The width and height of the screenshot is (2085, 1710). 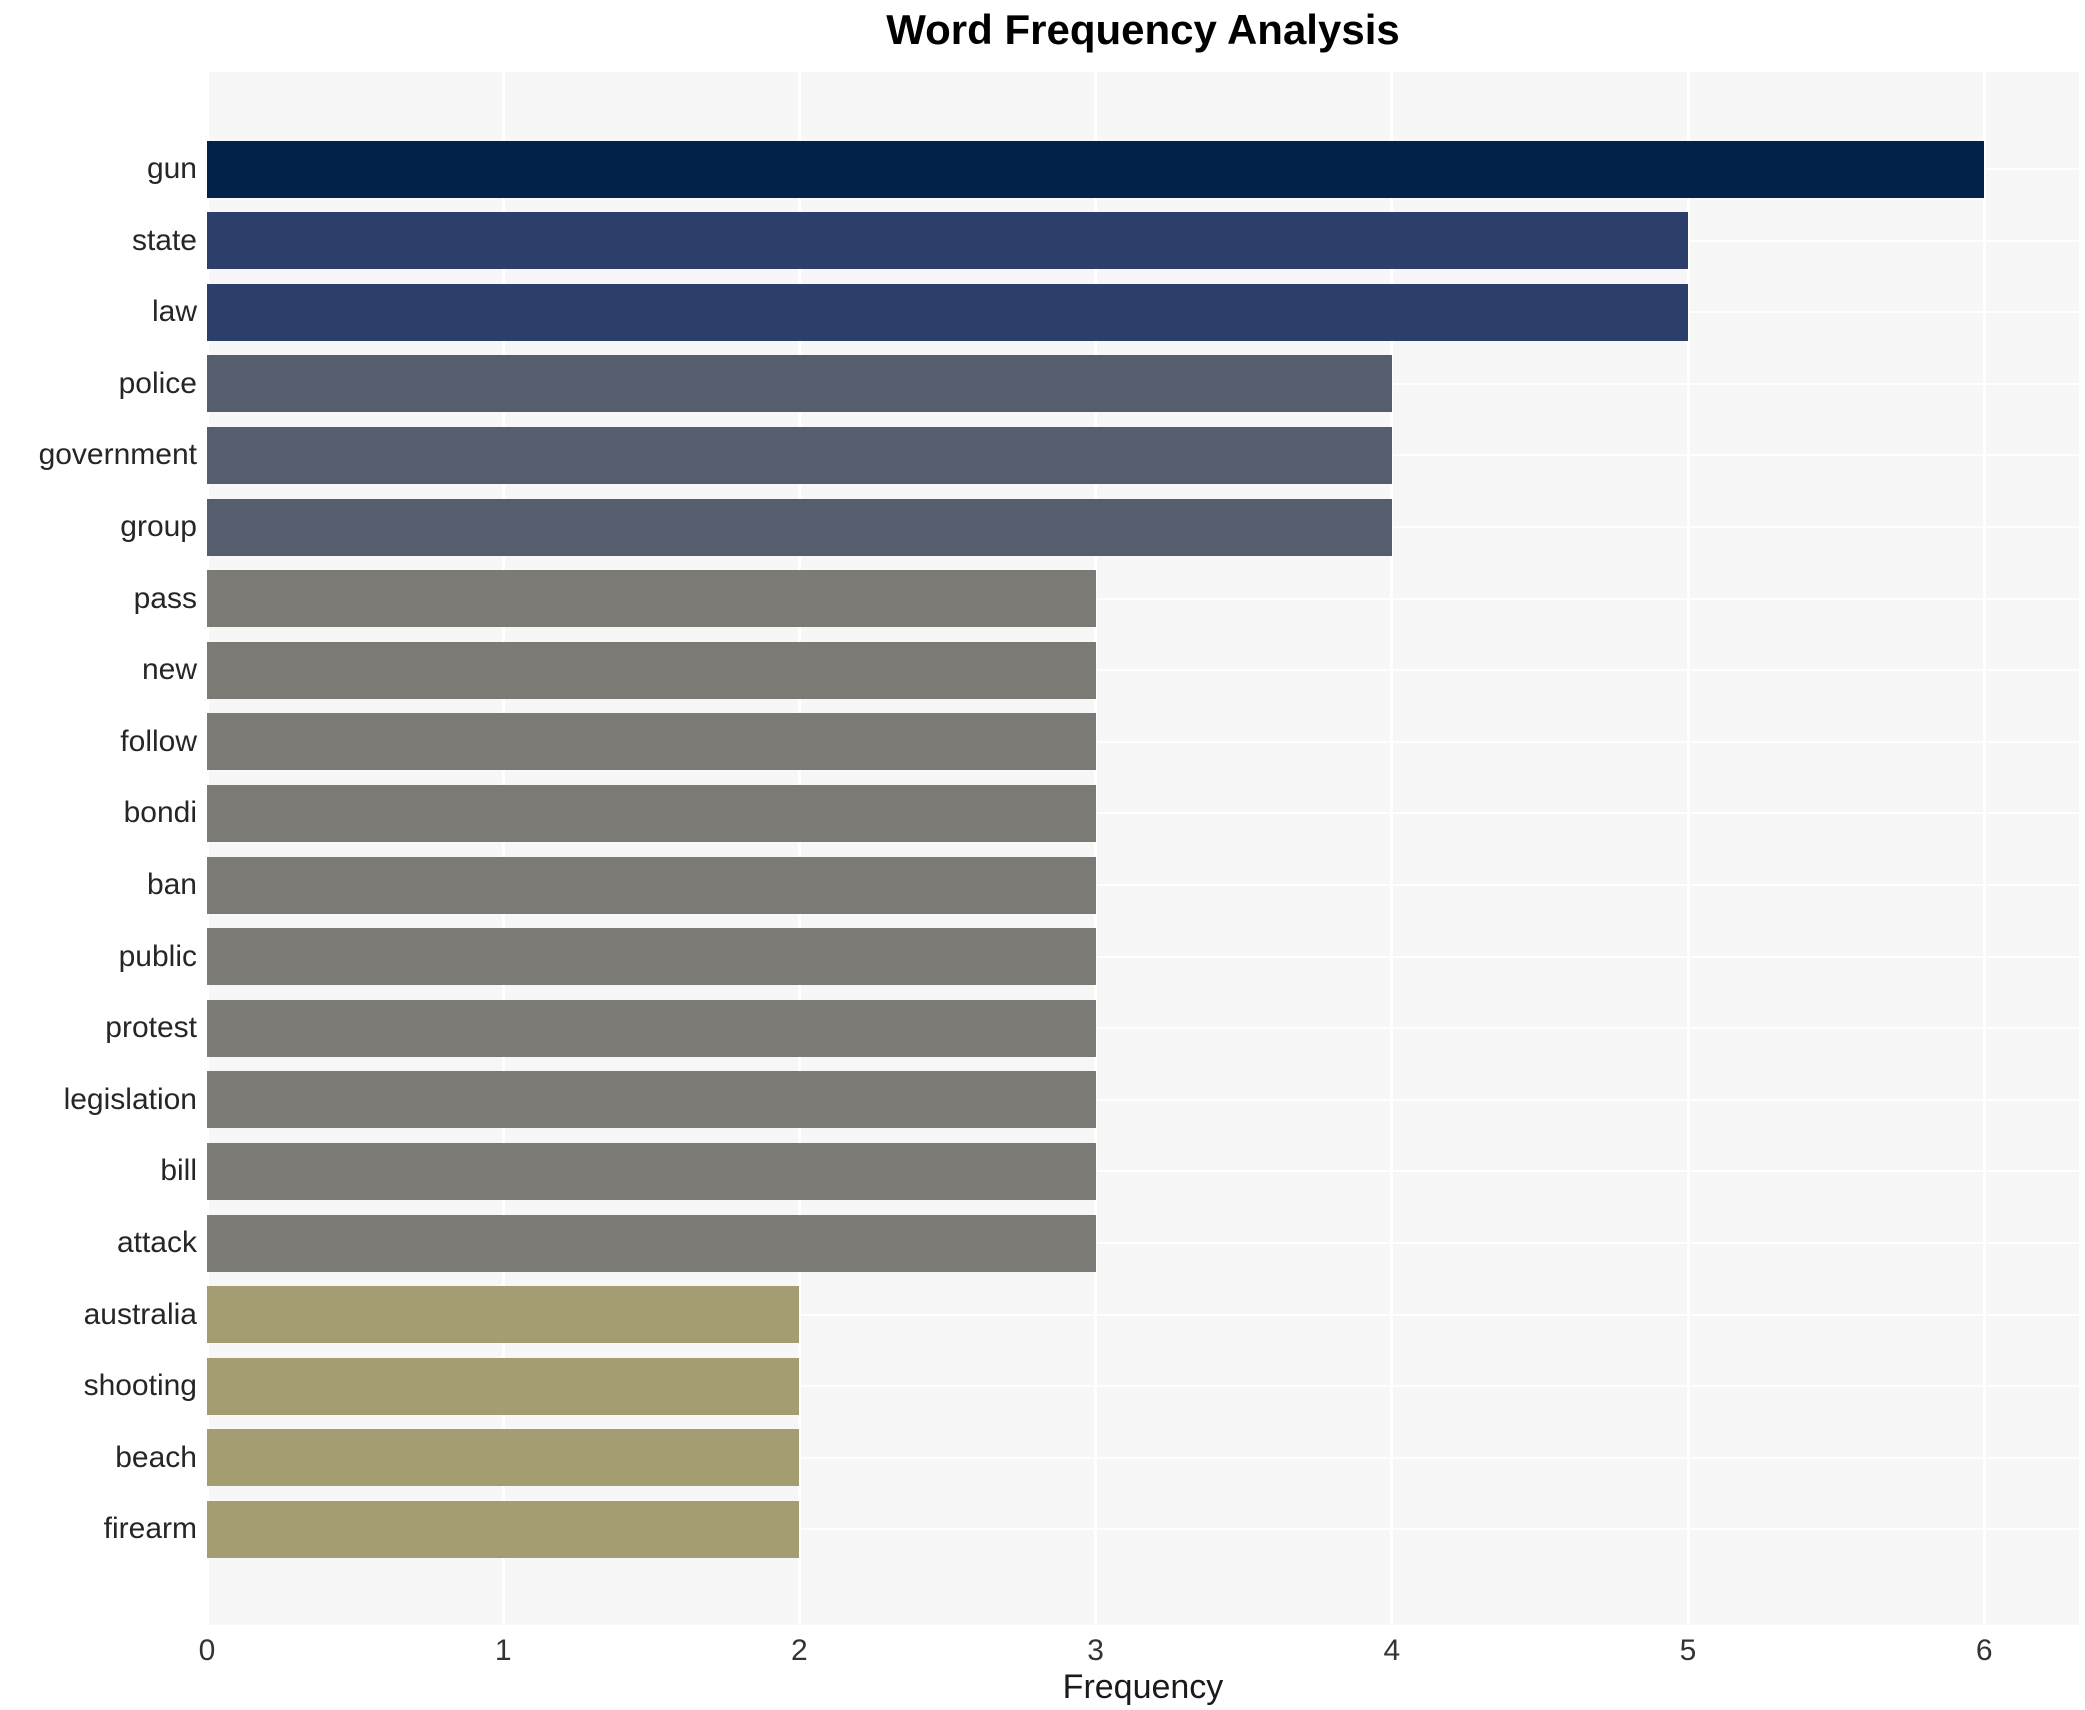 I want to click on y-axis-label-beach: beach, so click(x=156, y=1457).